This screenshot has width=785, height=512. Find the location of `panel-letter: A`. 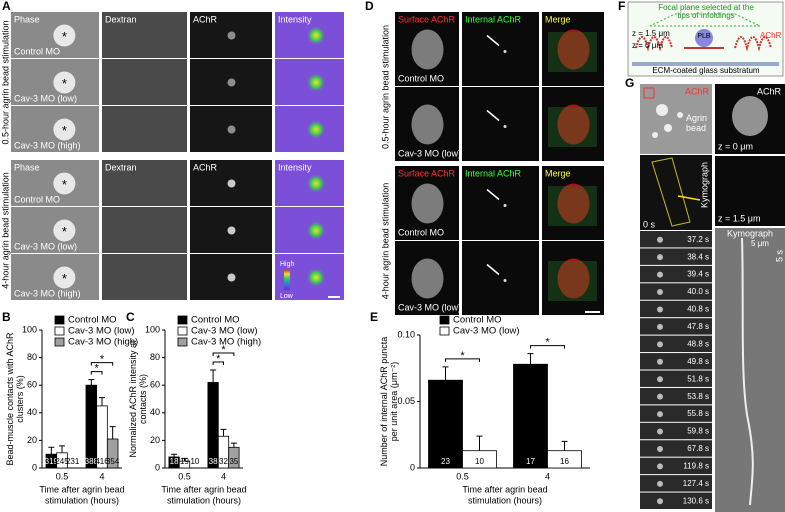

panel-letter: A is located at coordinates (6, 6).